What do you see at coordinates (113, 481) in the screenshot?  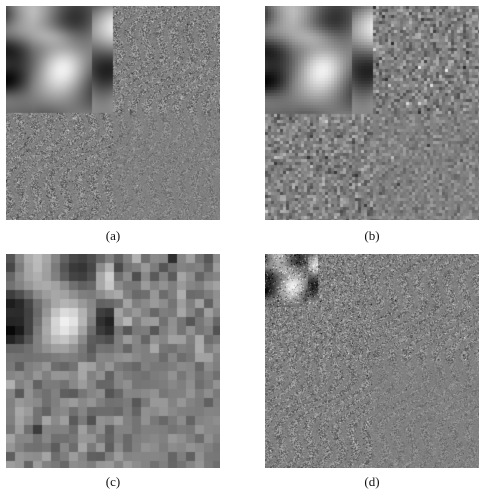 I see `caption-c: (c)` at bounding box center [113, 481].